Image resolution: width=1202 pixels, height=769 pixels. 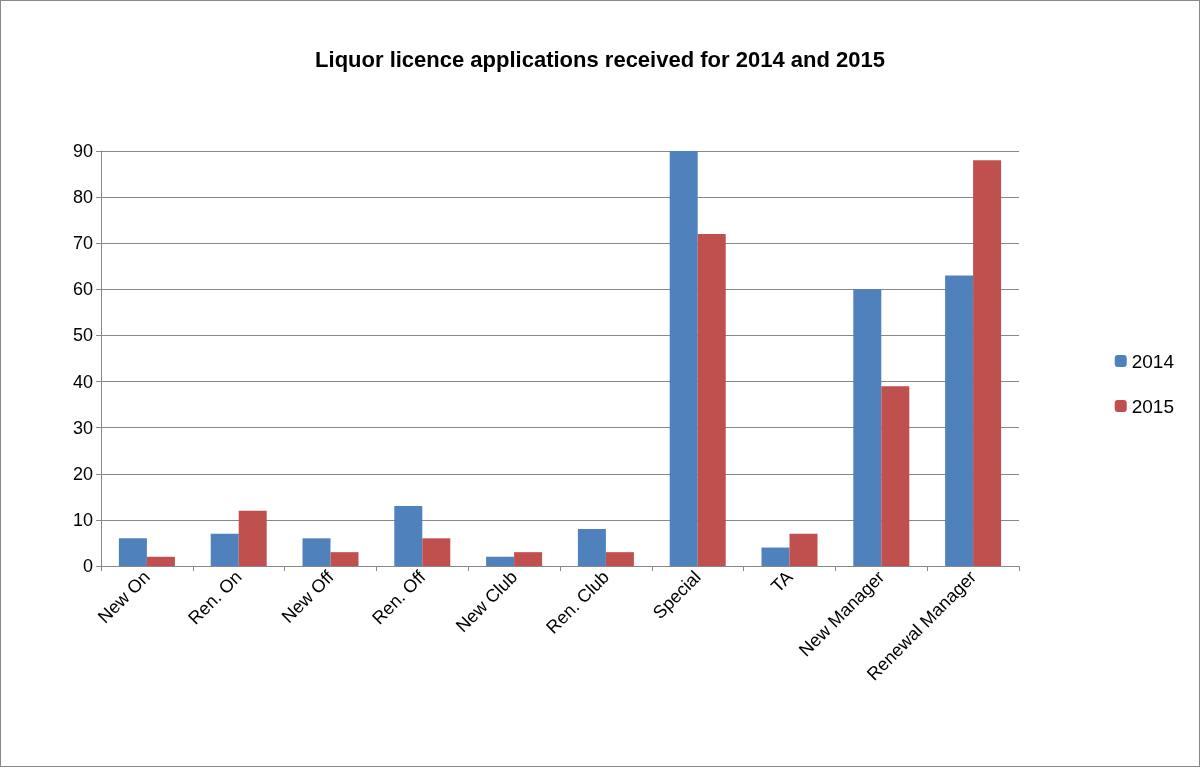 What do you see at coordinates (215, 597) in the screenshot?
I see `x-tick-label: Ren. On` at bounding box center [215, 597].